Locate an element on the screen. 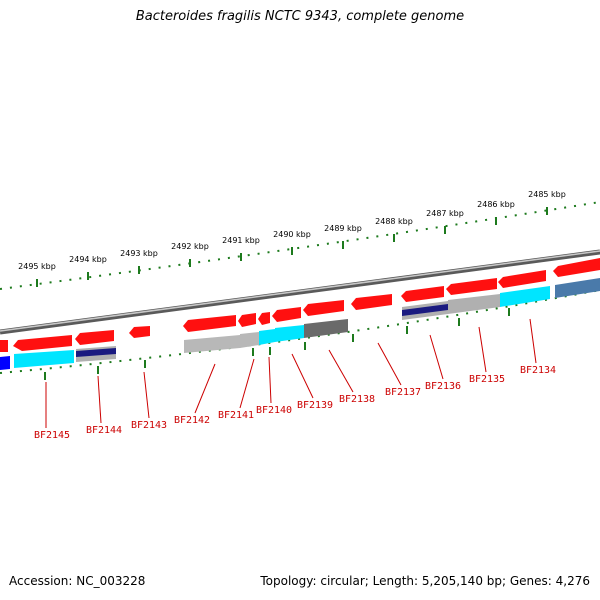  scale-tick-label: 2494 kbp is located at coordinates (88, 259).